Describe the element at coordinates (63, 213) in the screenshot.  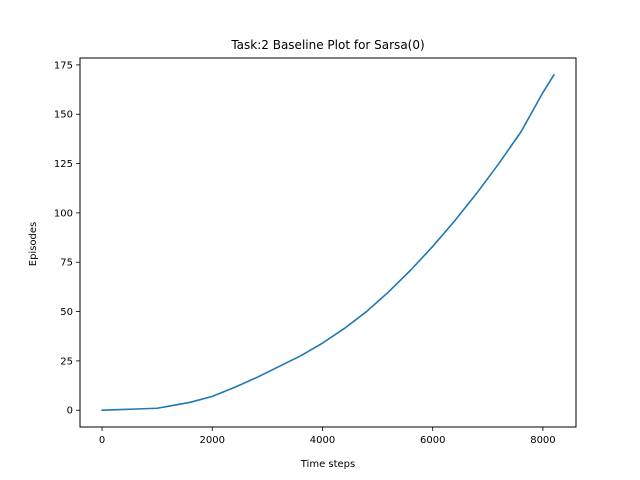
I see `y-tick-label: 100` at that location.